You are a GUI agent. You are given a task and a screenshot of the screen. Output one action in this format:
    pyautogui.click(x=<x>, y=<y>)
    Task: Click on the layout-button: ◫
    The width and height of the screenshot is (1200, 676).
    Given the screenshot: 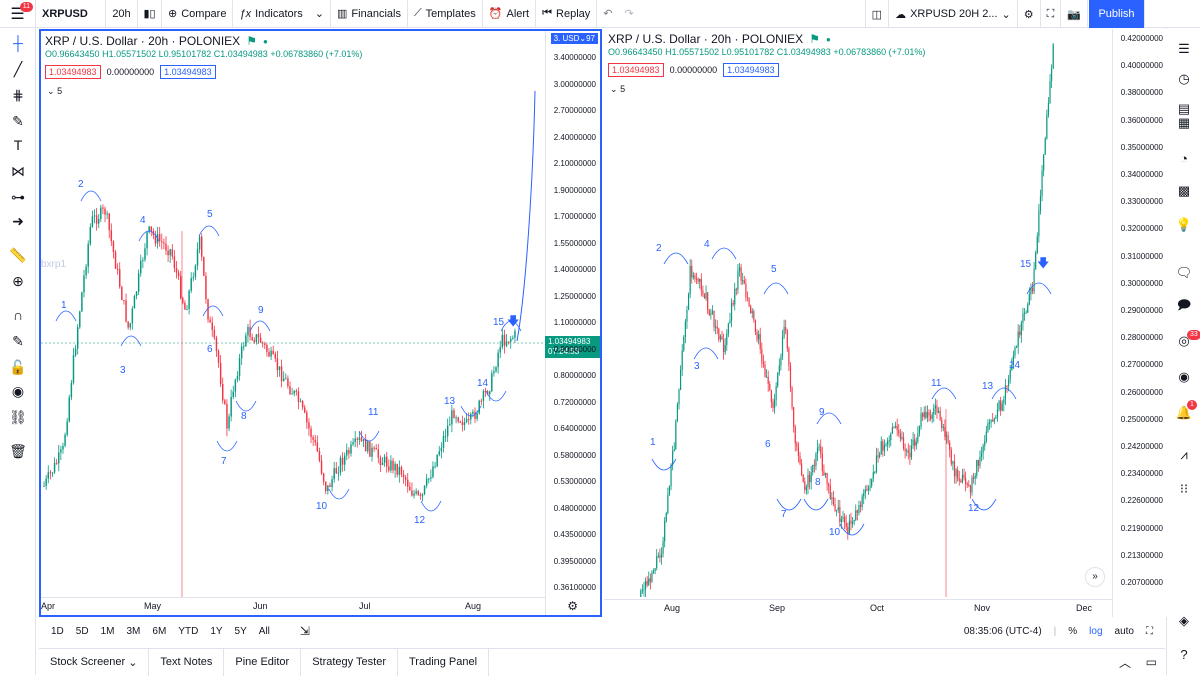 What is the action you would take?
    pyautogui.click(x=877, y=14)
    